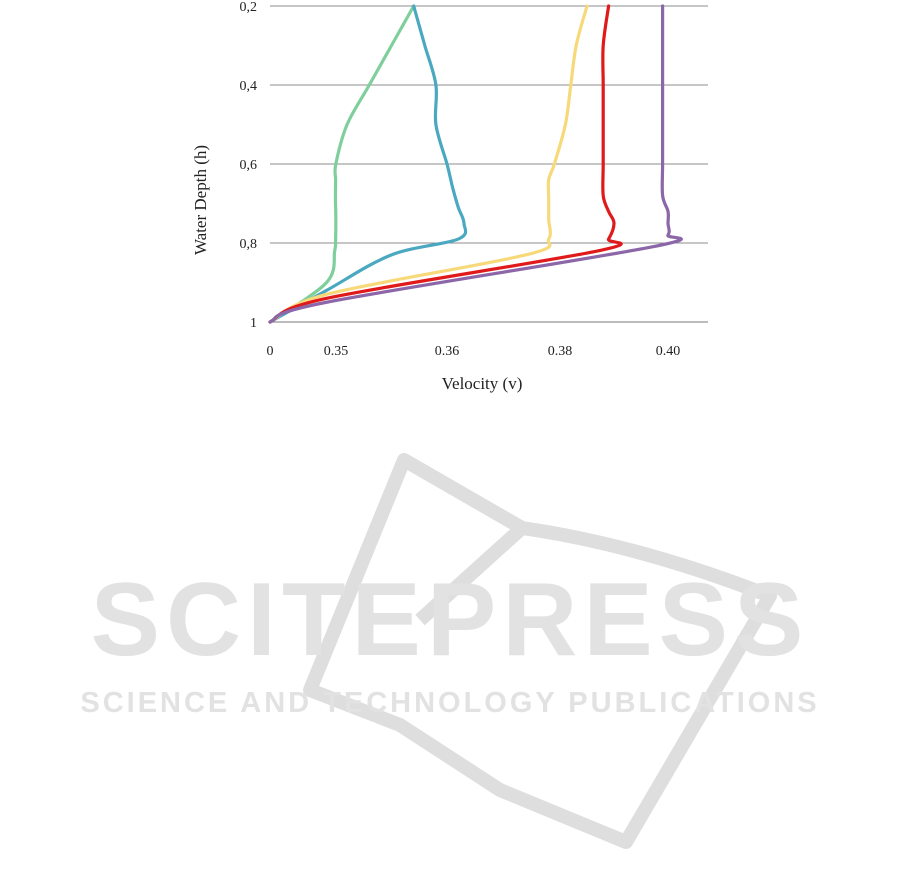 Image resolution: width=901 pixels, height=886 pixels. I want to click on x-tick-label: 0.38, so click(560, 351).